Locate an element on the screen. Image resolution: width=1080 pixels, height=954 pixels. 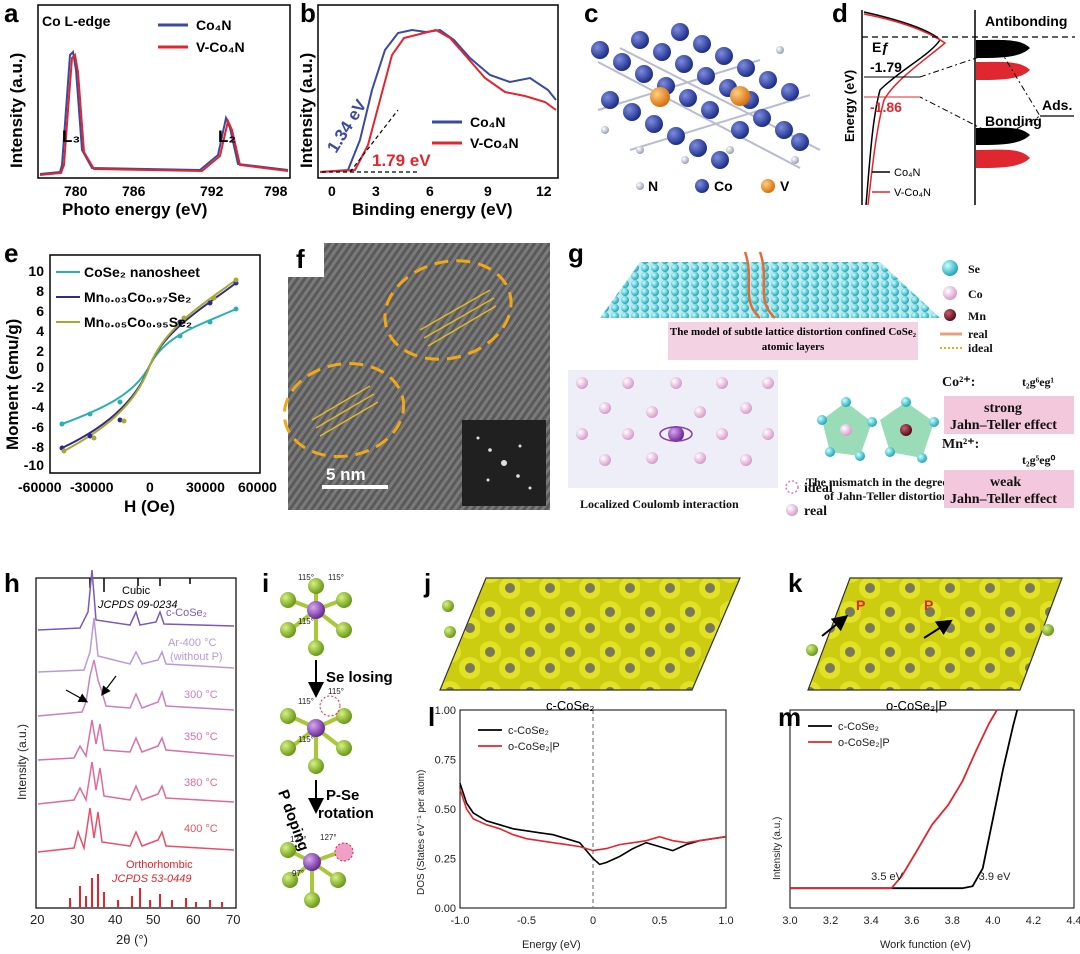
xtick-b-4: 9 is located at coordinates (488, 191).